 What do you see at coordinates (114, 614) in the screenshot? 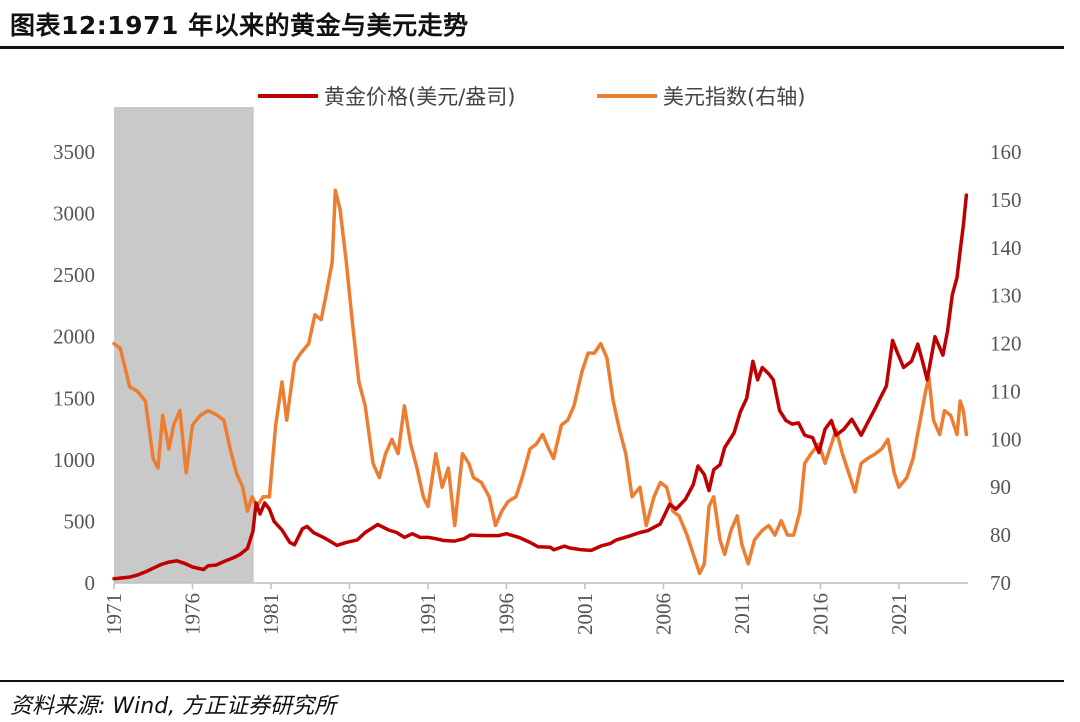
I see `x-tick-label: 1971` at bounding box center [114, 614].